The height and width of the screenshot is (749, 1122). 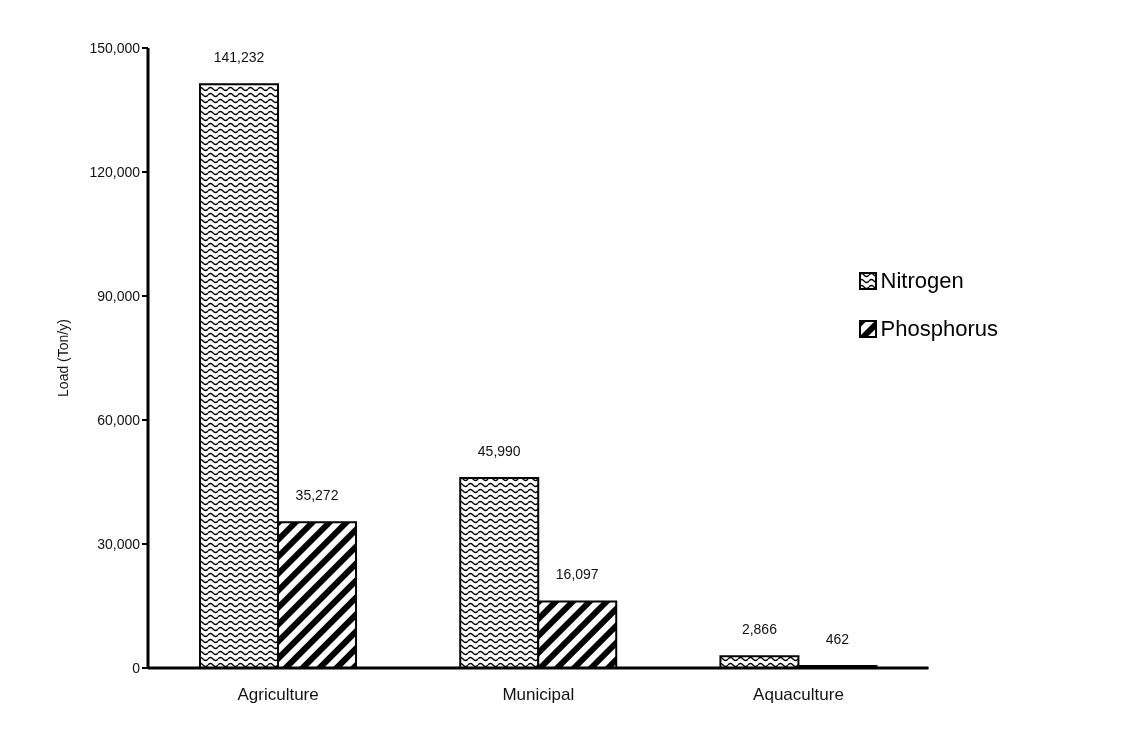 What do you see at coordinates (136, 667) in the screenshot?
I see `y-tick-label: 0` at bounding box center [136, 667].